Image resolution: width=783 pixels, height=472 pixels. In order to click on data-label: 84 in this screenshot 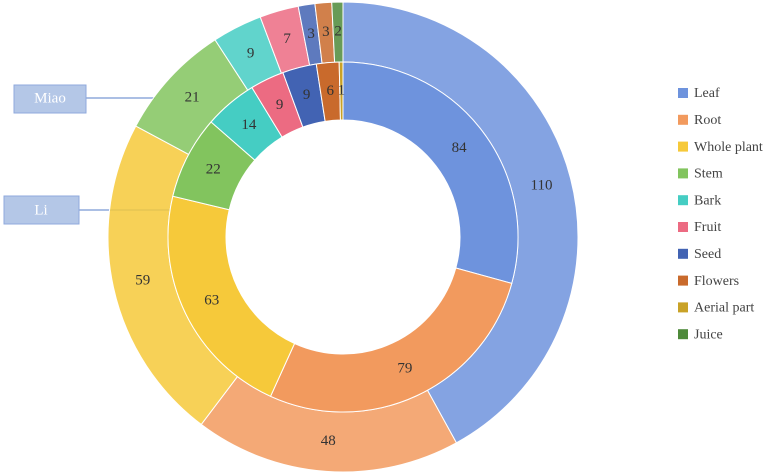, I will do `click(460, 148)`.